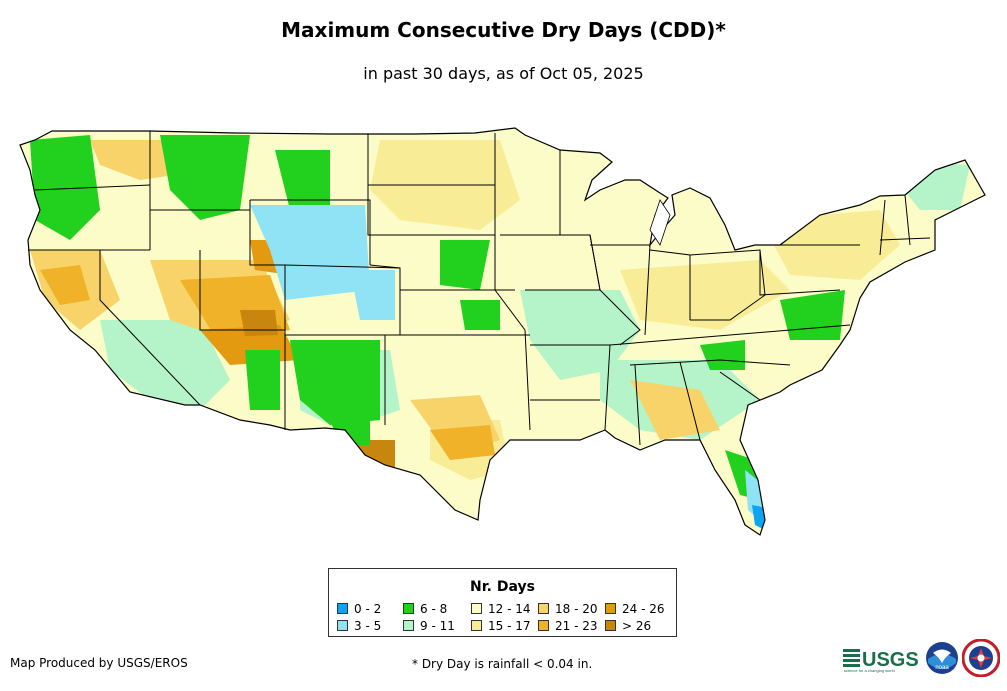  What do you see at coordinates (502, 664) in the screenshot?
I see `dry-day-note: * Dry Day is rainfall < 0.04 in.` at bounding box center [502, 664].